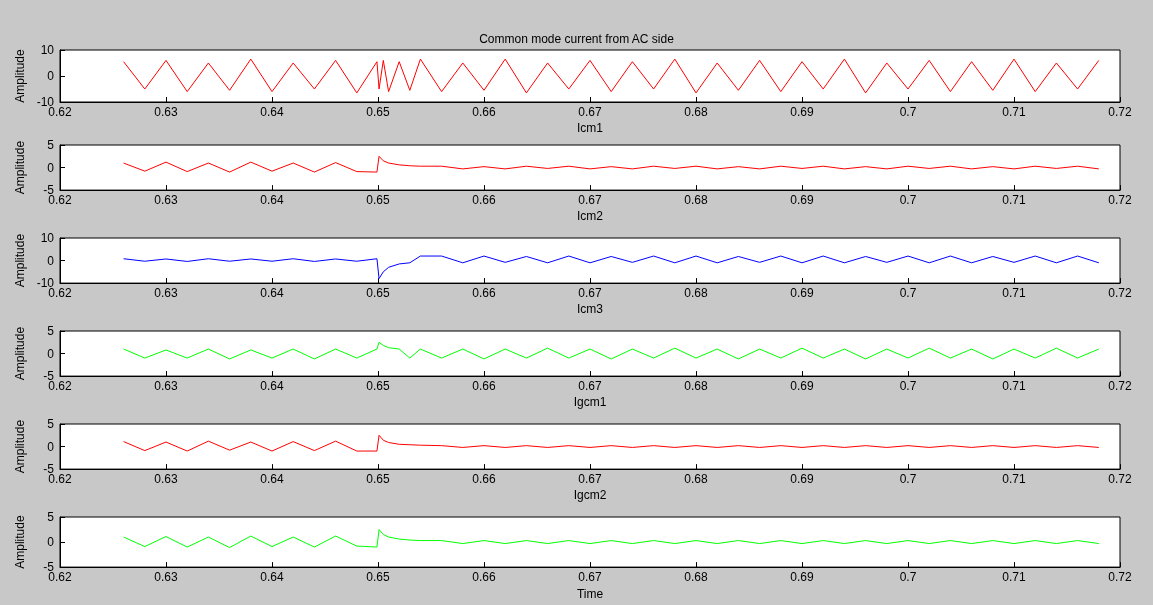 The height and width of the screenshot is (605, 1153). Describe the element at coordinates (590, 594) in the screenshot. I see `x-axis-title: Time` at that location.